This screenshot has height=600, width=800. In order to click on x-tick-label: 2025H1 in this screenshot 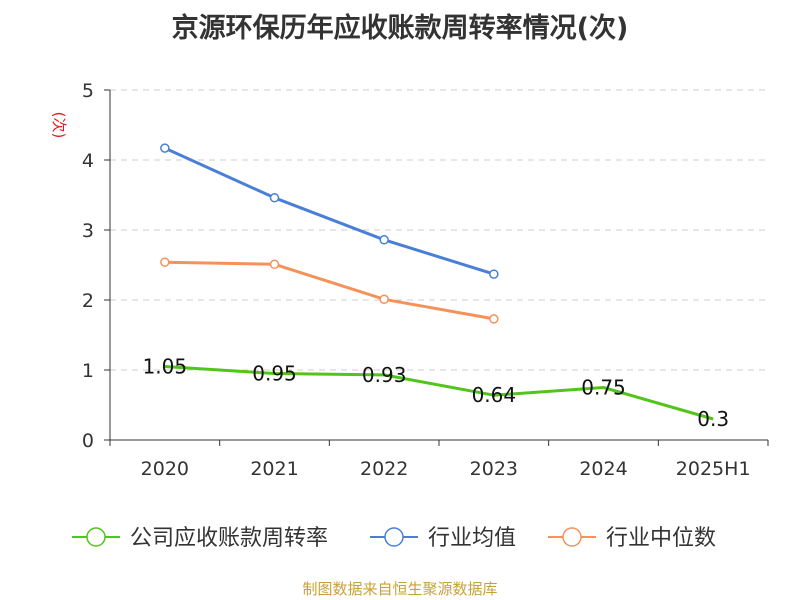, I will do `click(713, 469)`.